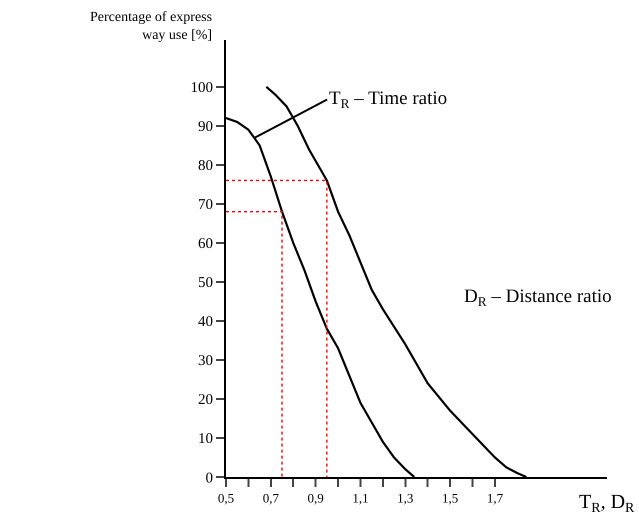 This screenshot has height=520, width=639. Describe the element at coordinates (607, 503) in the screenshot. I see `x-axis-title: T$_{R}$, D$_{R}$` at that location.